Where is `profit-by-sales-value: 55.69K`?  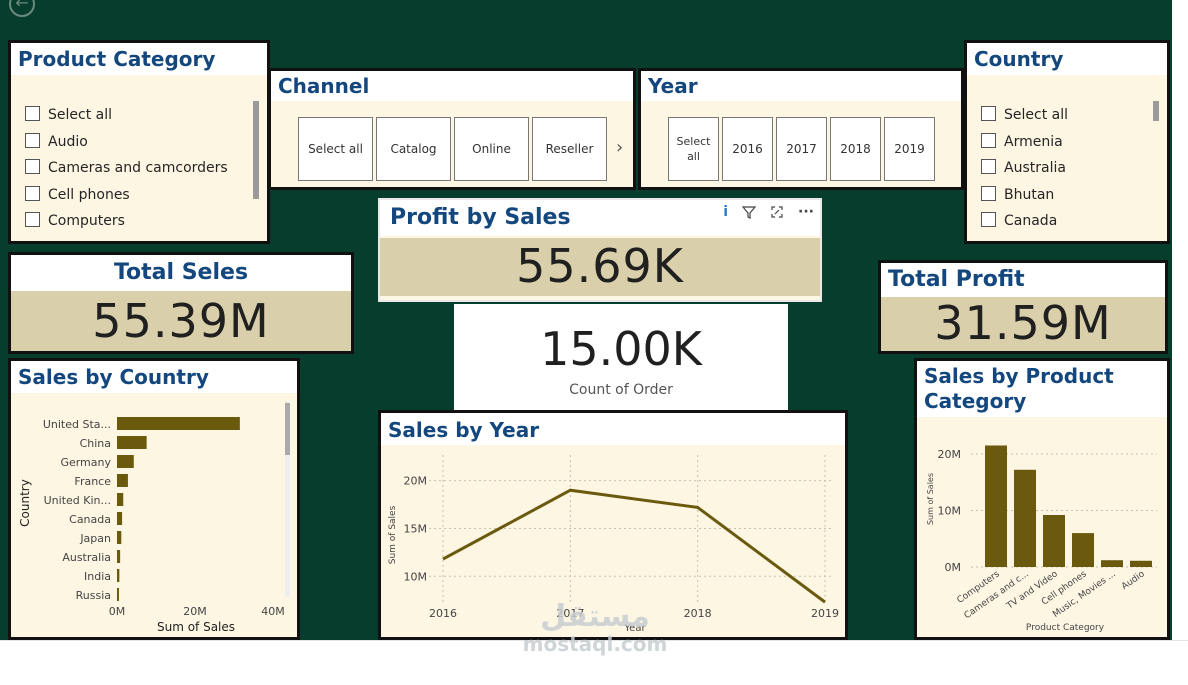
profit-by-sales-value: 55.69K is located at coordinates (600, 267).